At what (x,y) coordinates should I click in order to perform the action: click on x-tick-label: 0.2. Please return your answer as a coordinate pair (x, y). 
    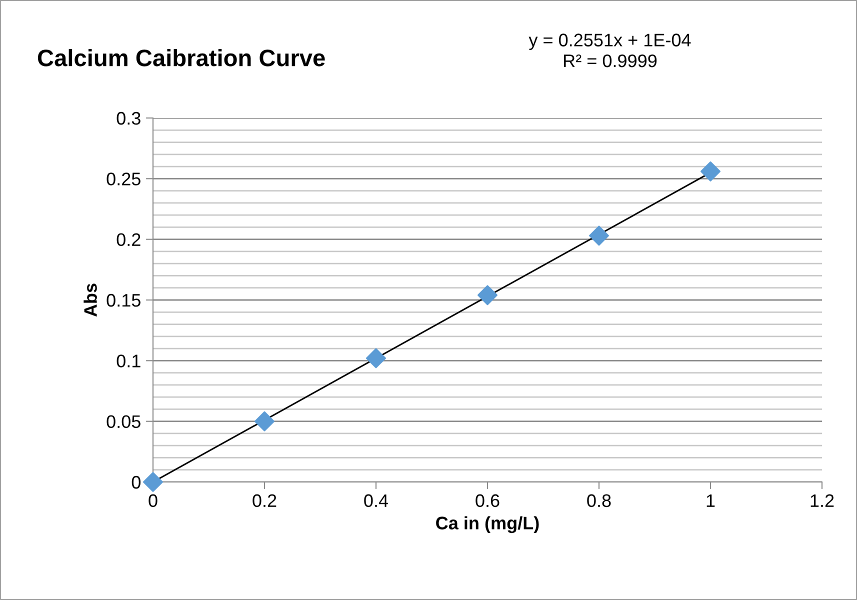
    Looking at the image, I should click on (264, 501).